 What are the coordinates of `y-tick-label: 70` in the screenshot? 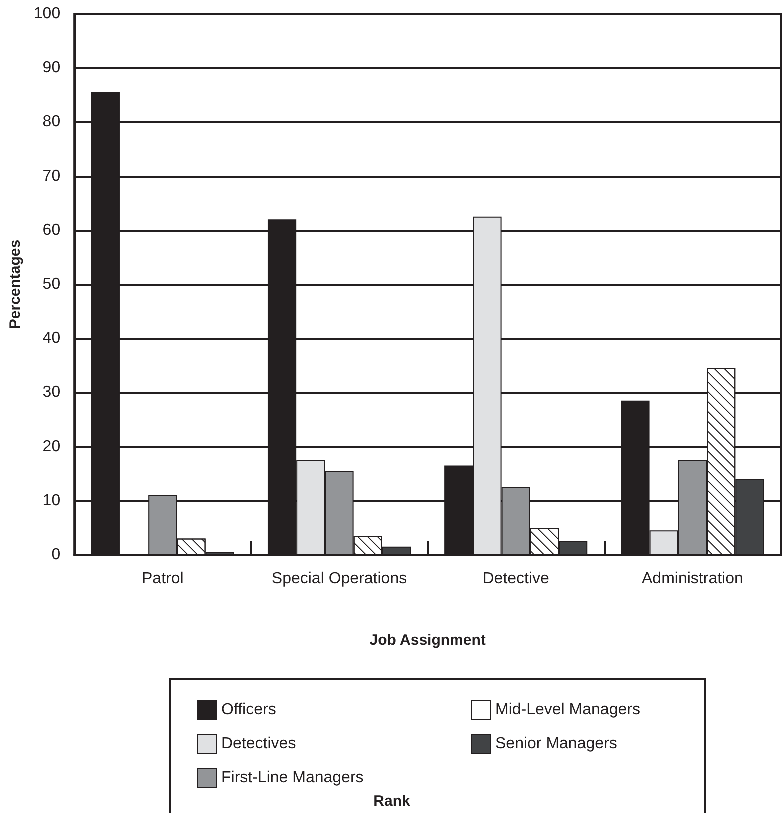 It's located at (51, 176).